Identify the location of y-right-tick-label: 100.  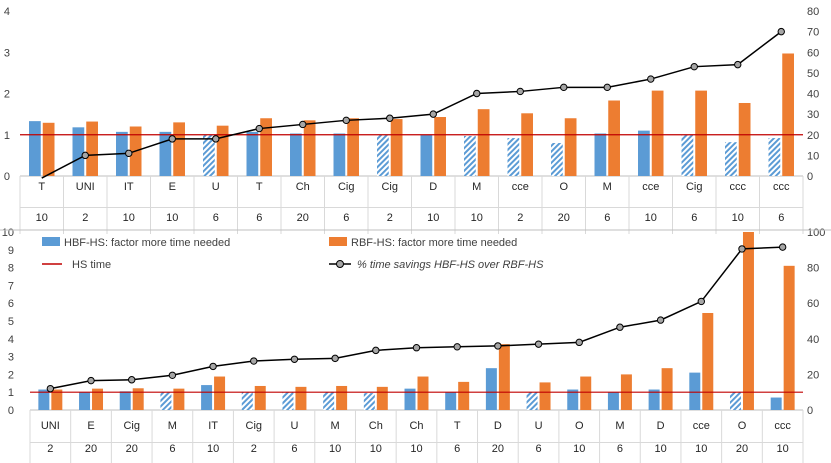
(816, 233).